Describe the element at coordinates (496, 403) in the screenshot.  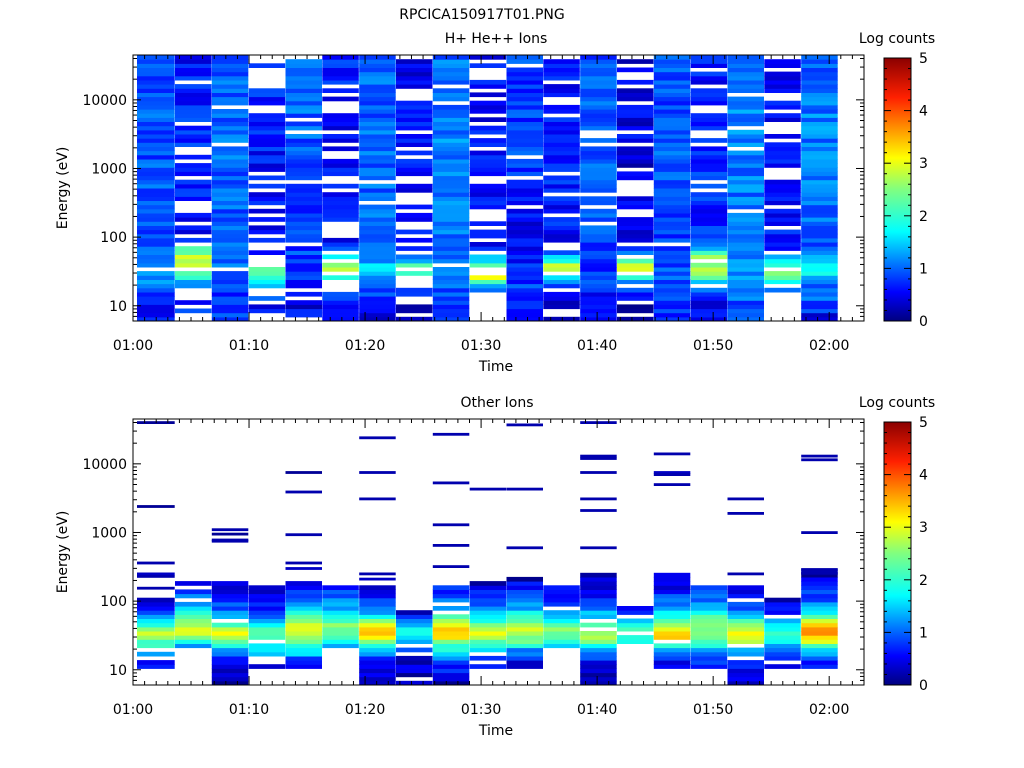
I see `panel-title: Other Ions` at that location.